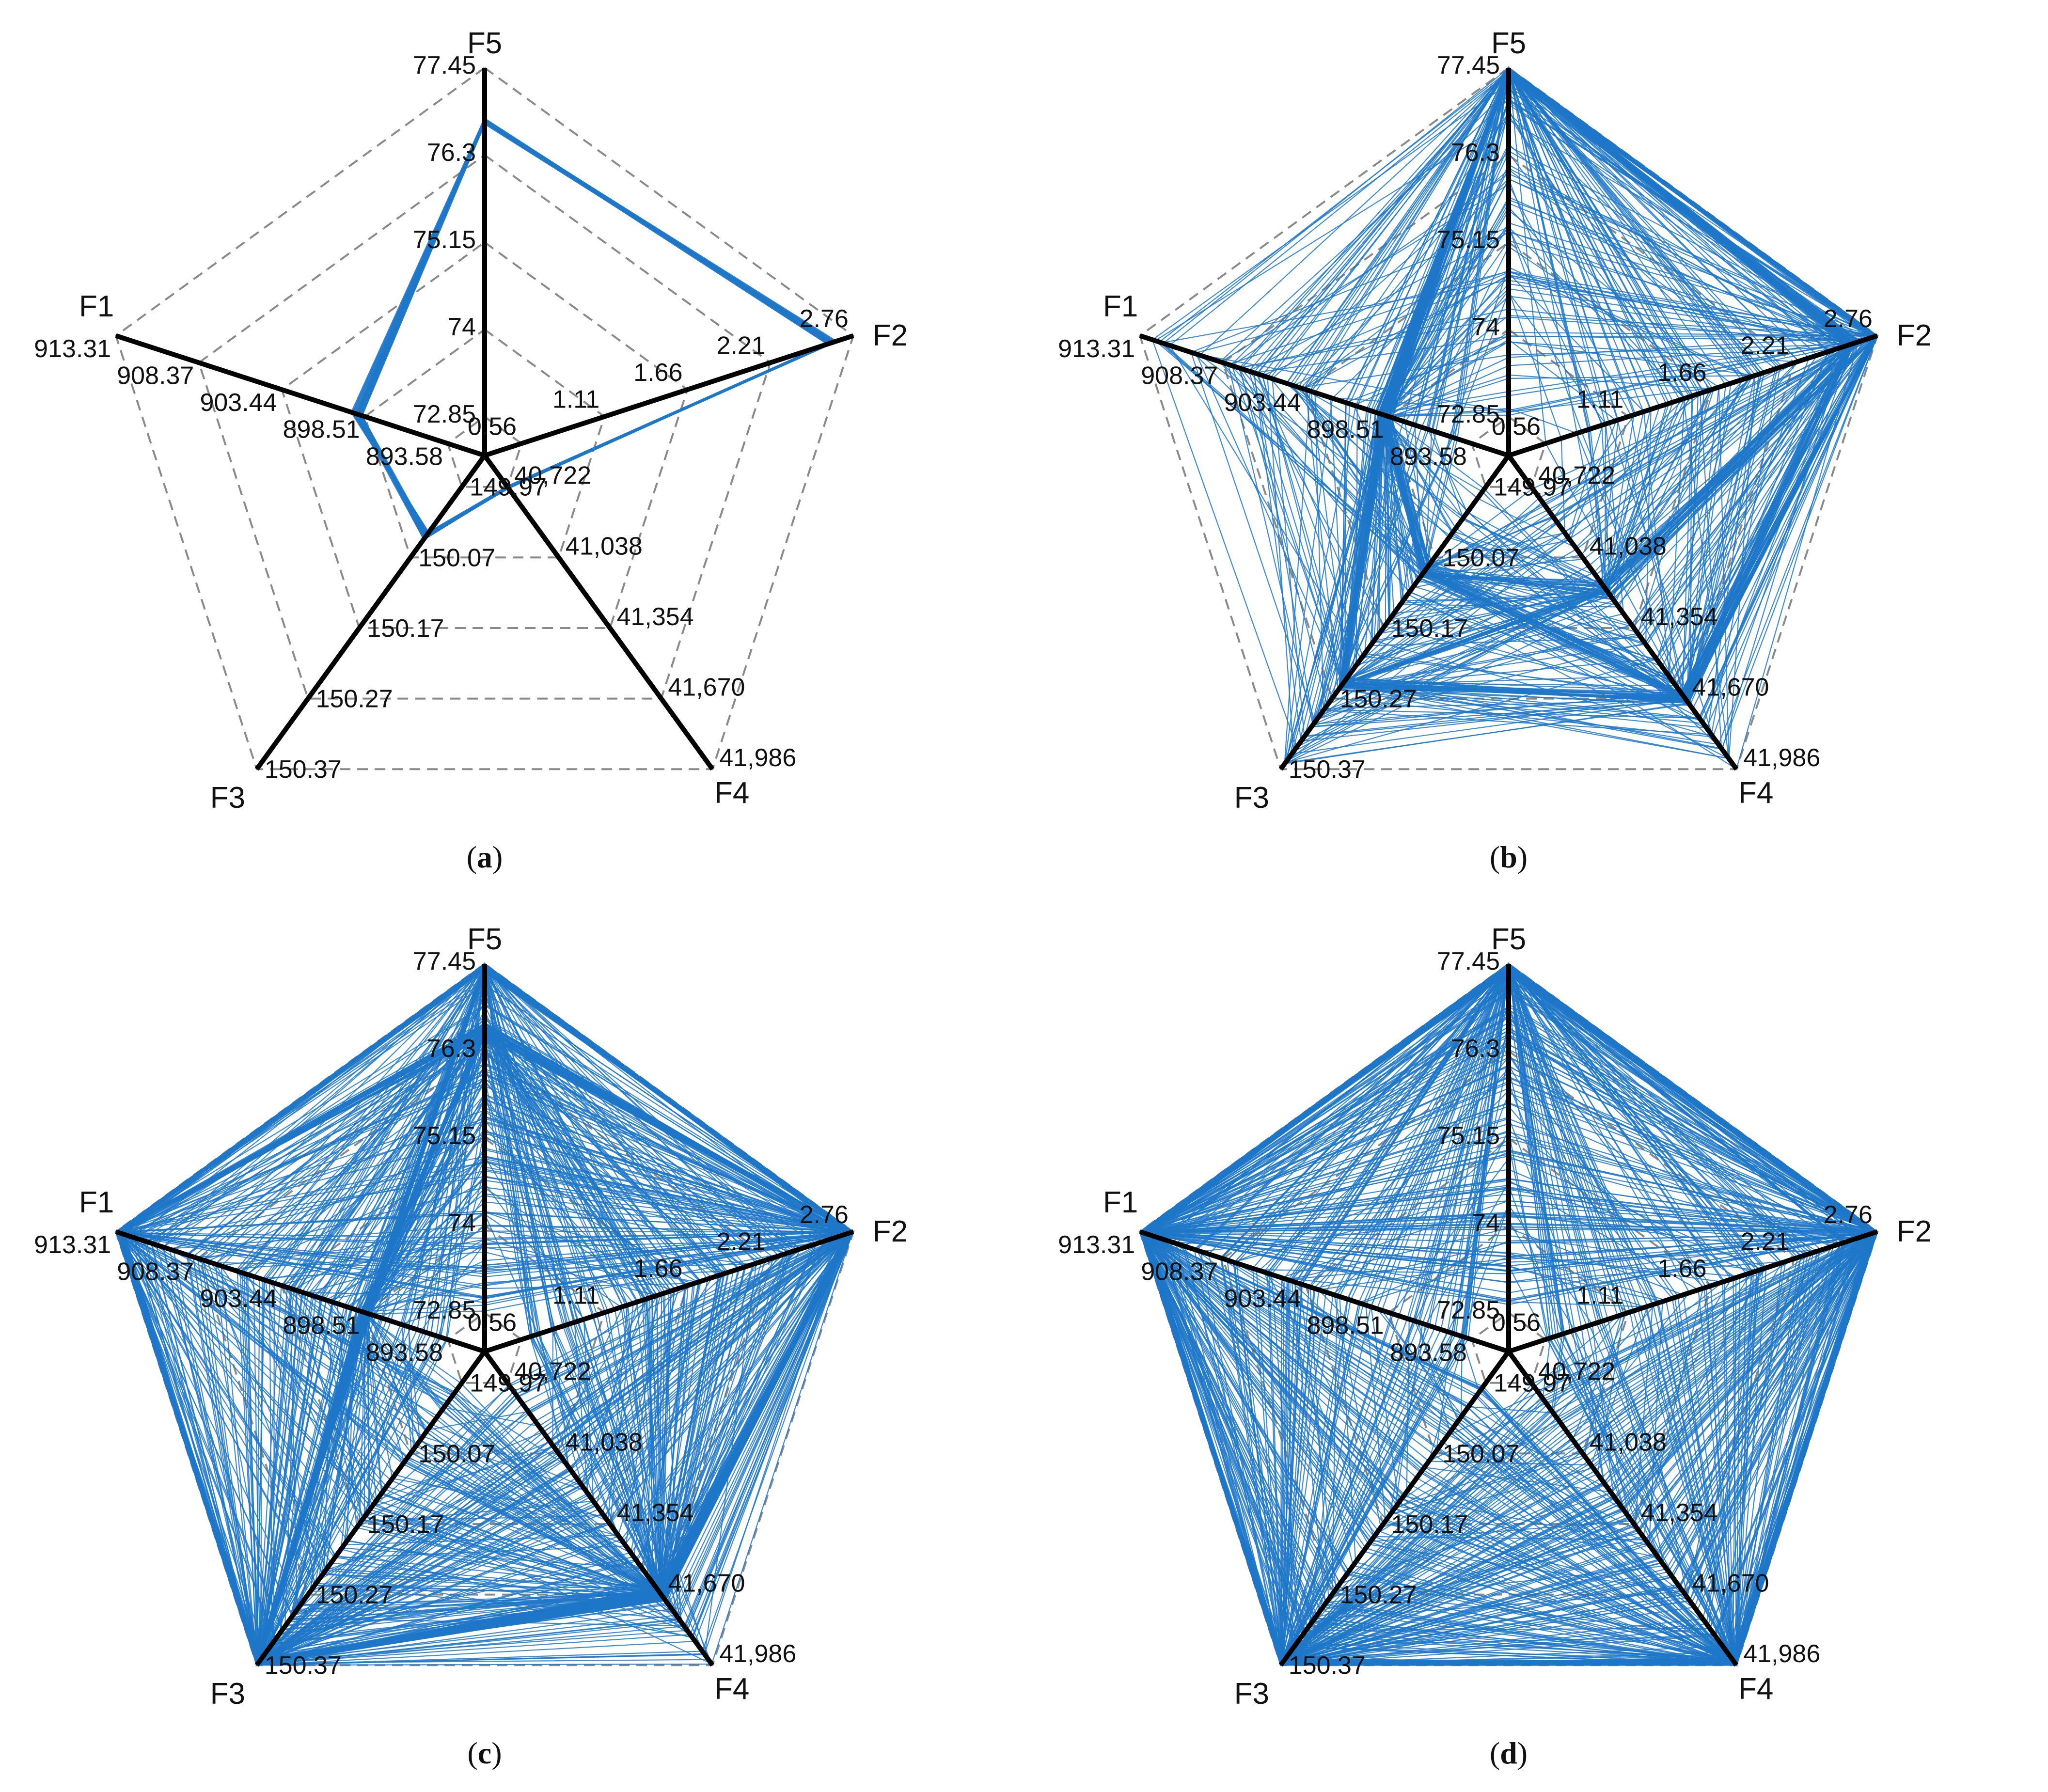 Image resolution: width=2048 pixels, height=1792 pixels. What do you see at coordinates (496, 1753) in the screenshot?
I see `caption-close-paren: )` at bounding box center [496, 1753].